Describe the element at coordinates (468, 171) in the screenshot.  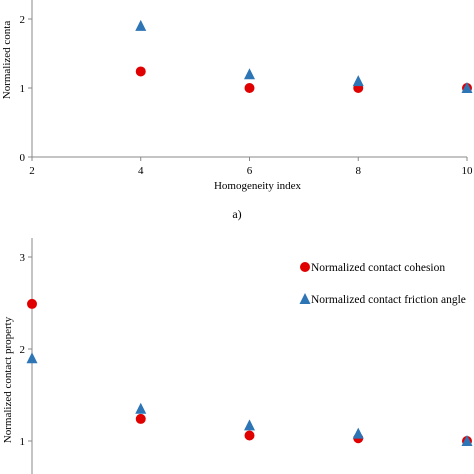
I see `p1-x-tick-label-4: 10` at that location.